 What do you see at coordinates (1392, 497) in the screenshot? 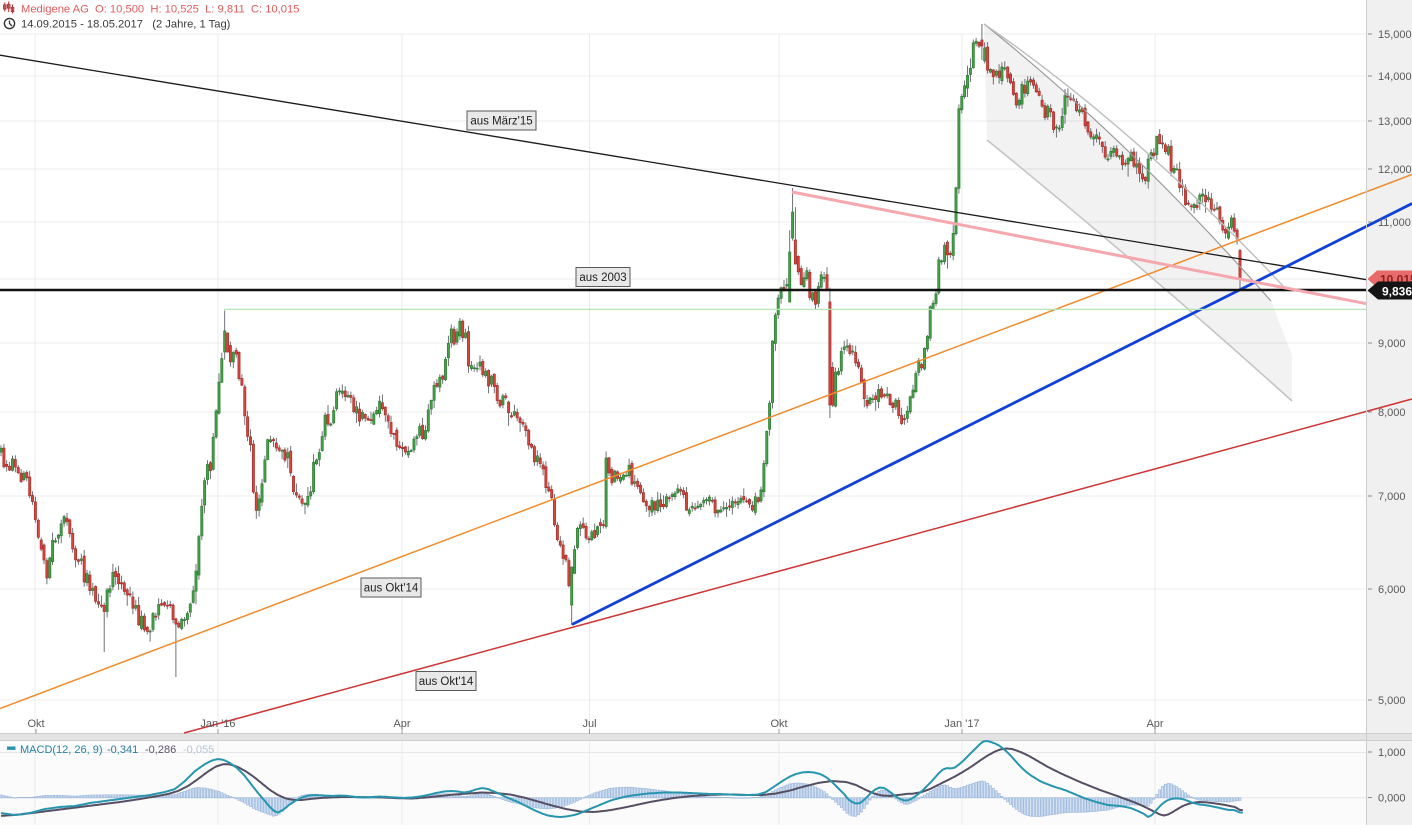
I see `svg-text: 7,000` at bounding box center [1392, 497].